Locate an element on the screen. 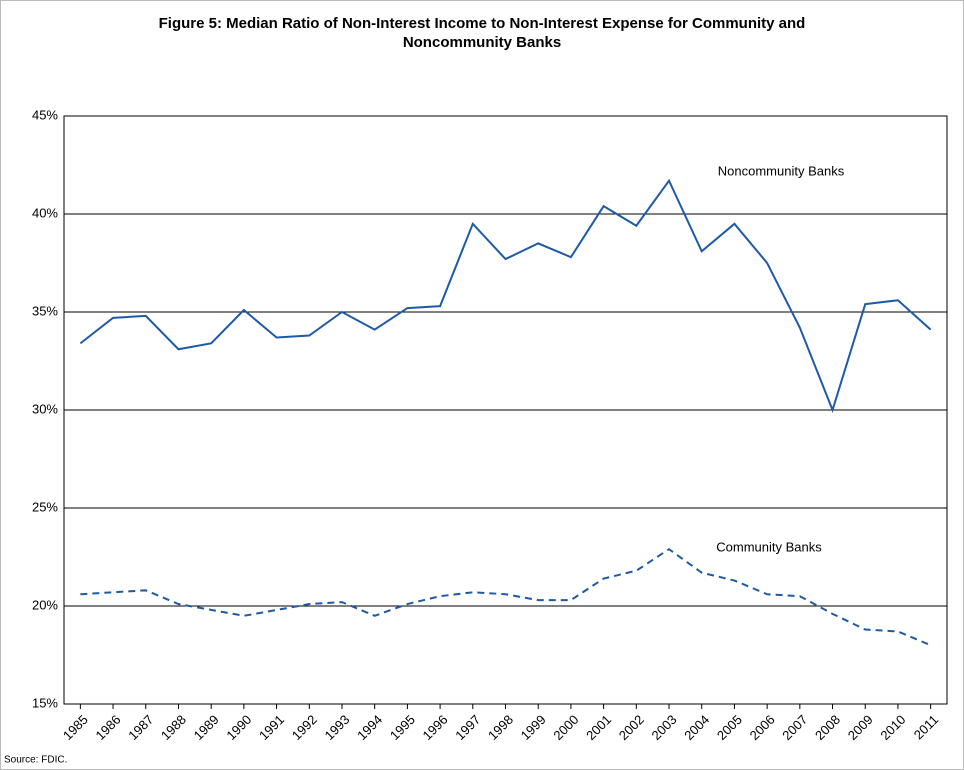  x-tick-label: 2000 is located at coordinates (565, 727).